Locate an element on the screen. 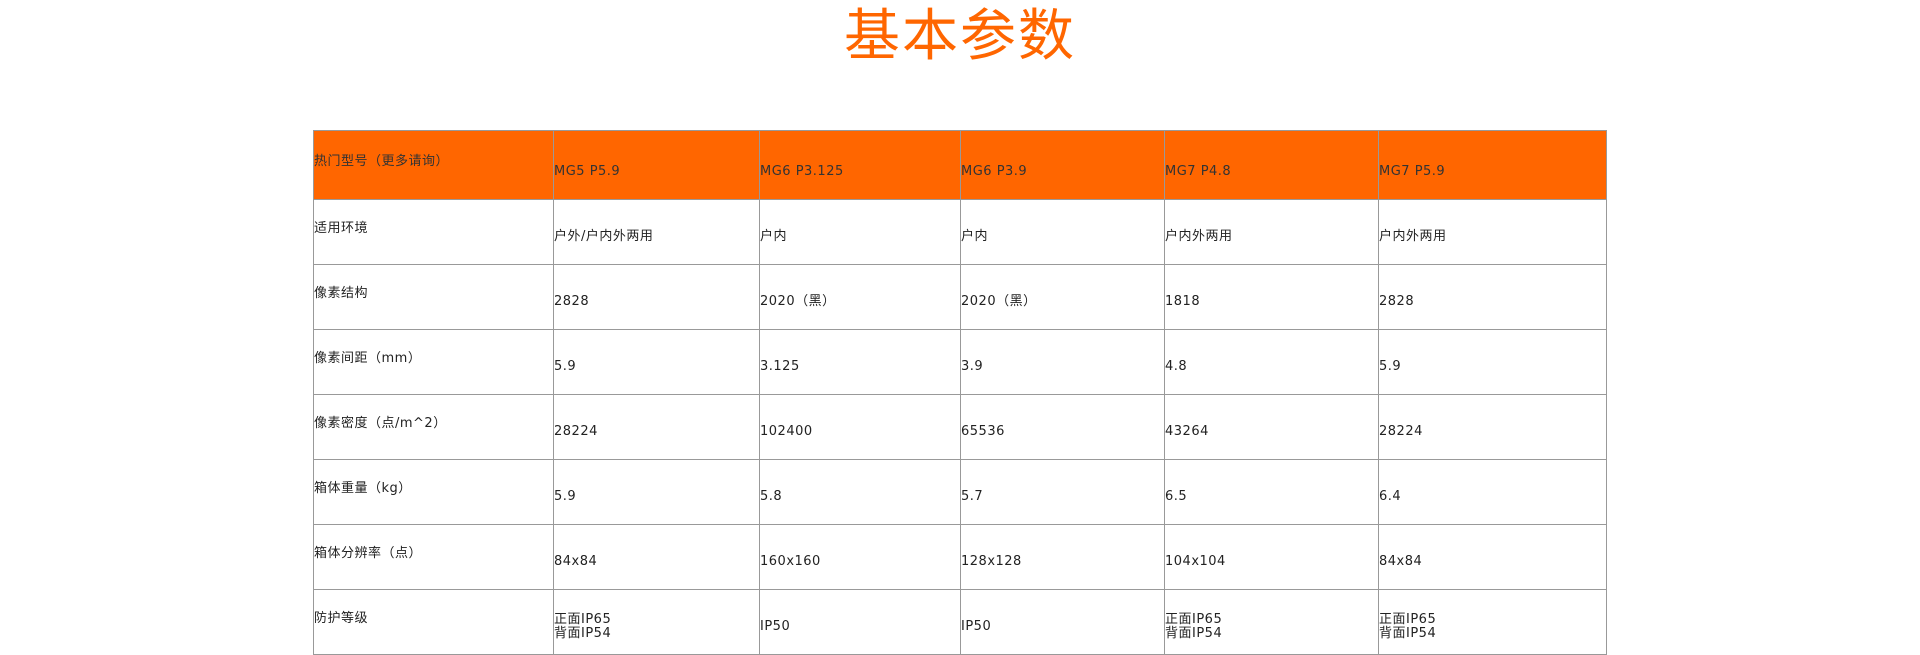 The height and width of the screenshot is (655, 1920). header-model: MG7 P4.8 is located at coordinates (1271, 165).